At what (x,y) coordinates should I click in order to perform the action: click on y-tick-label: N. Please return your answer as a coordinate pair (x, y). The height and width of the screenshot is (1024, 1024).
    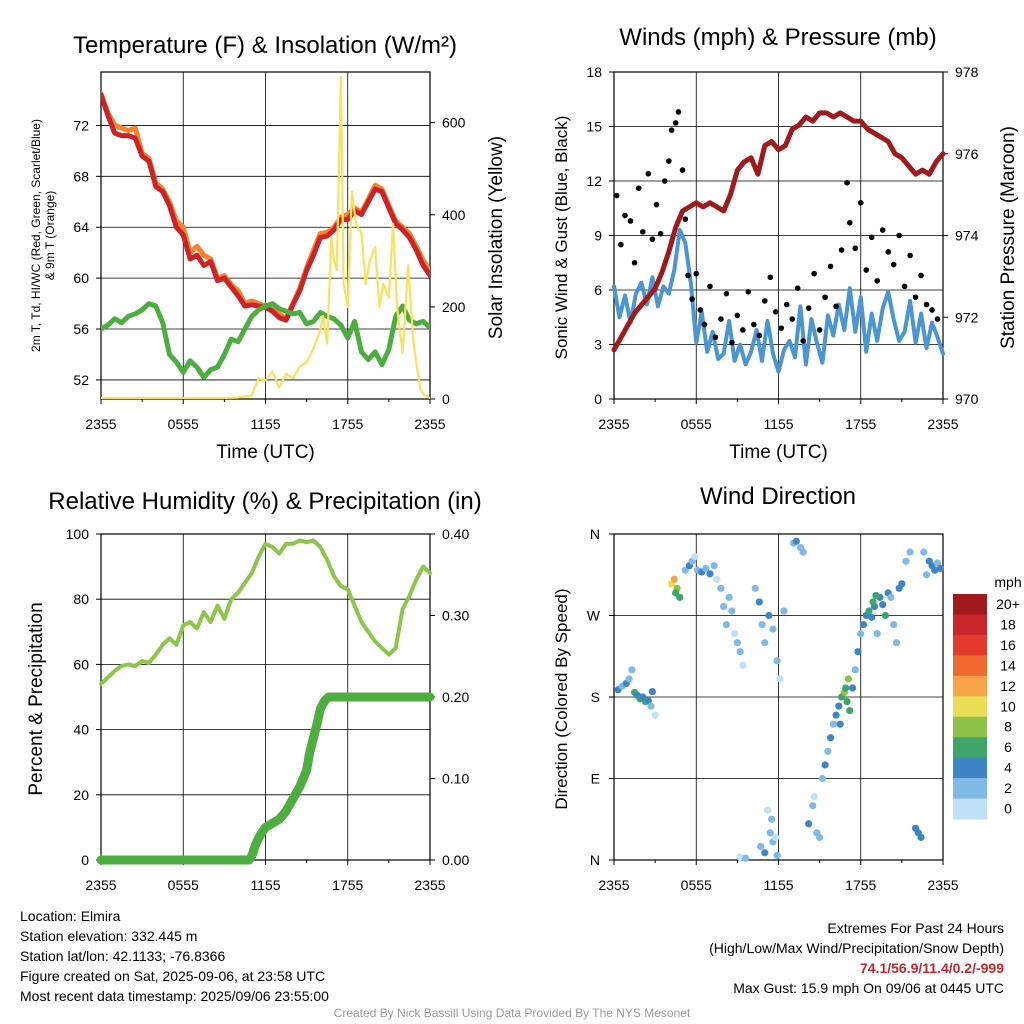
    Looking at the image, I should click on (595, 534).